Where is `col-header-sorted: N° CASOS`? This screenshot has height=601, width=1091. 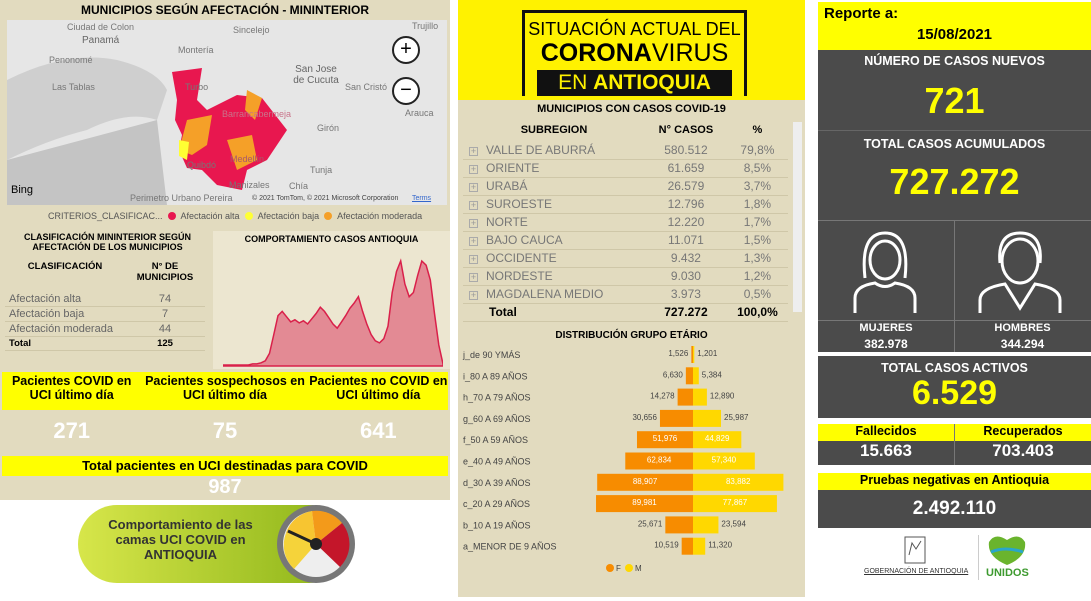 col-header-sorted: N° CASOS is located at coordinates (686, 130).